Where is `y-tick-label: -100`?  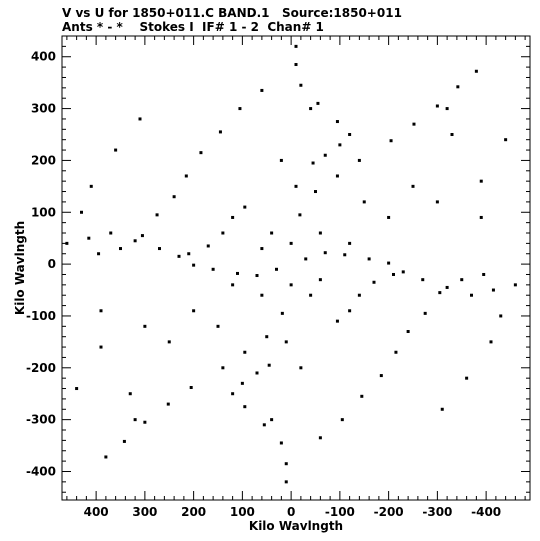
y-tick-label: -100 is located at coordinates (41, 316).